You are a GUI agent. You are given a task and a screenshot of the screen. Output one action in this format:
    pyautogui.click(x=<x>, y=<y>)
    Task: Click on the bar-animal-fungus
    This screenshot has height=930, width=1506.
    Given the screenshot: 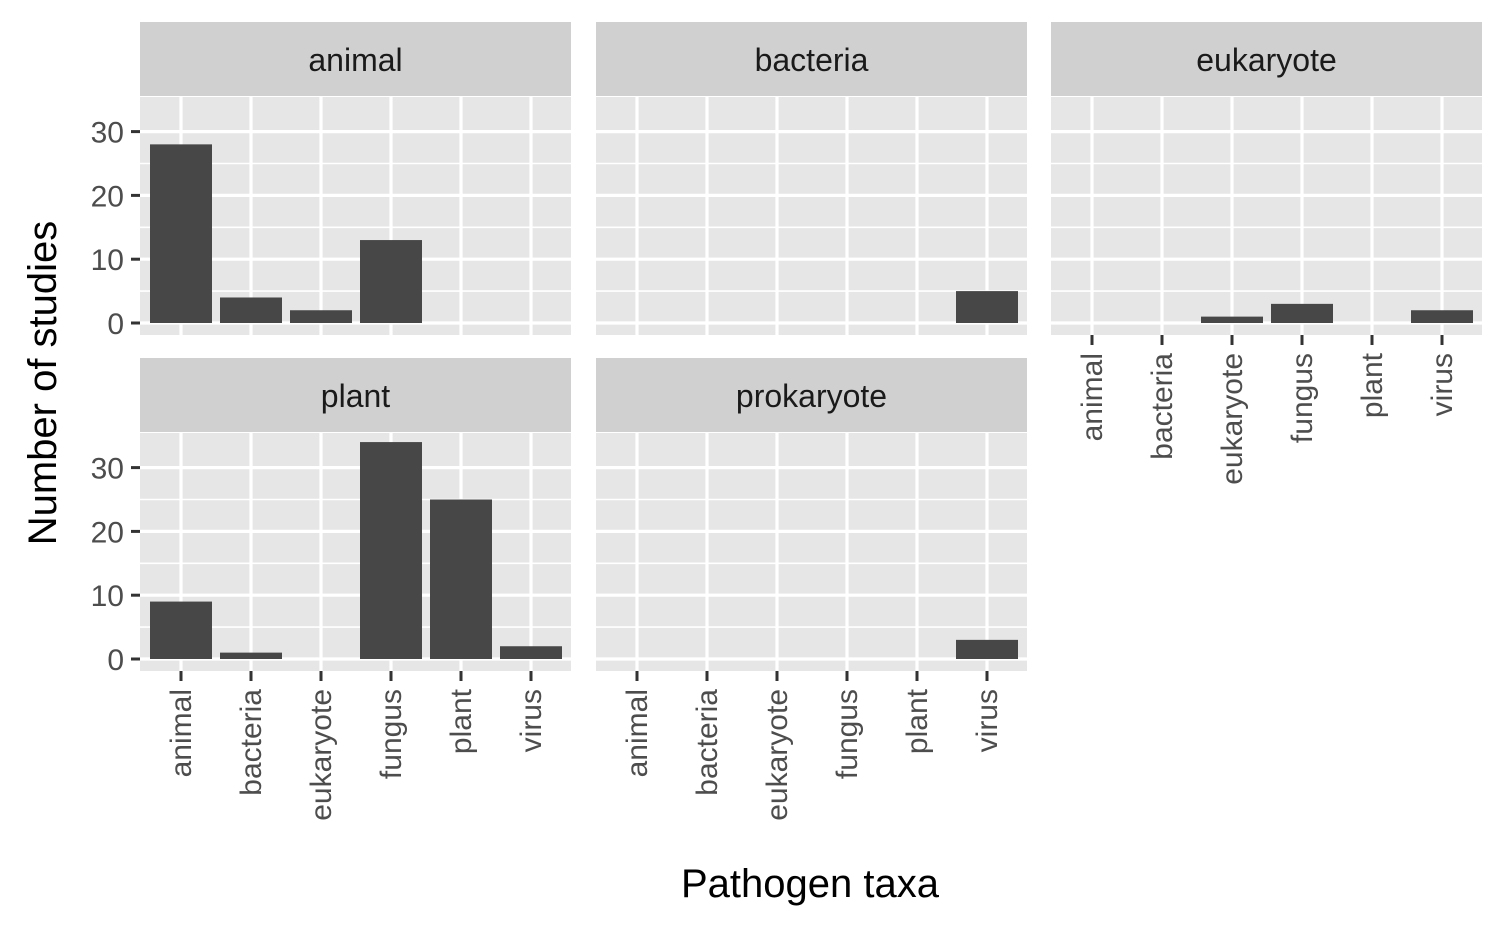 What is the action you would take?
    pyautogui.click(x=391, y=281)
    